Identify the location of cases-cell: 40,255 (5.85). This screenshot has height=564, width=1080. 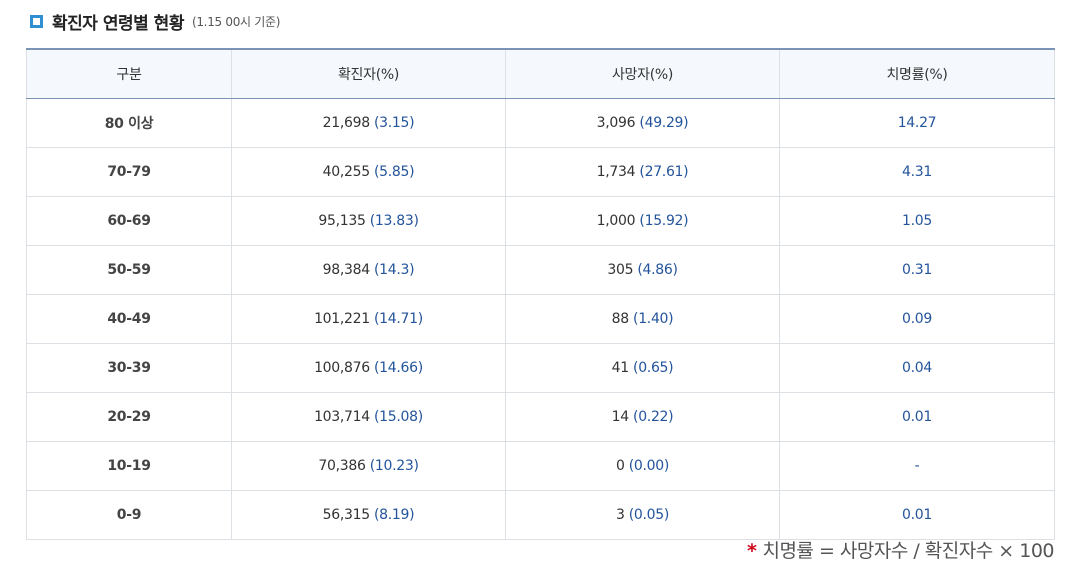
(368, 172).